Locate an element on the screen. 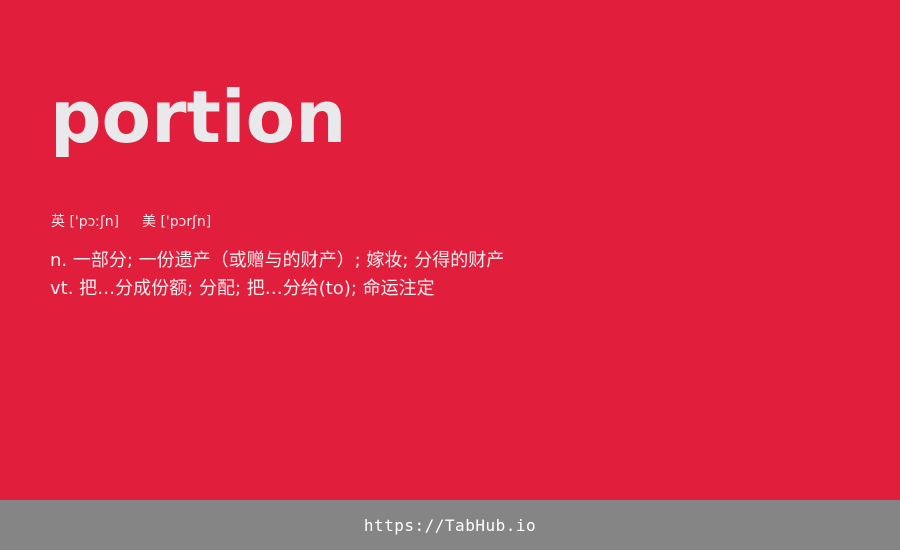 This screenshot has width=900, height=550. word-title: portion is located at coordinates (198, 117).